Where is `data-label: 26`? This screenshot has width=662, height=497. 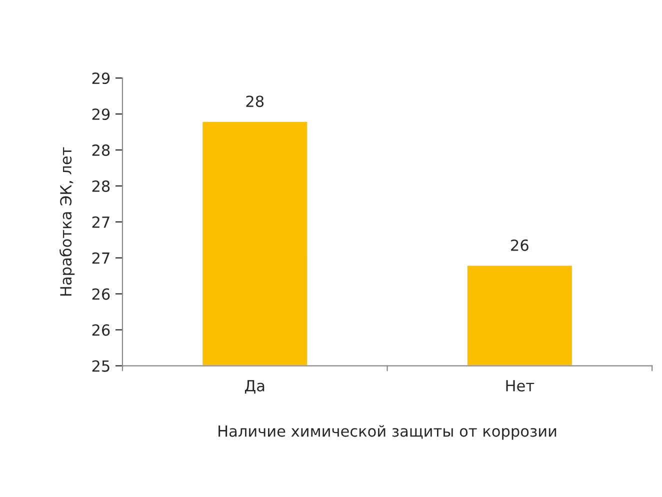 data-label: 26 is located at coordinates (519, 245).